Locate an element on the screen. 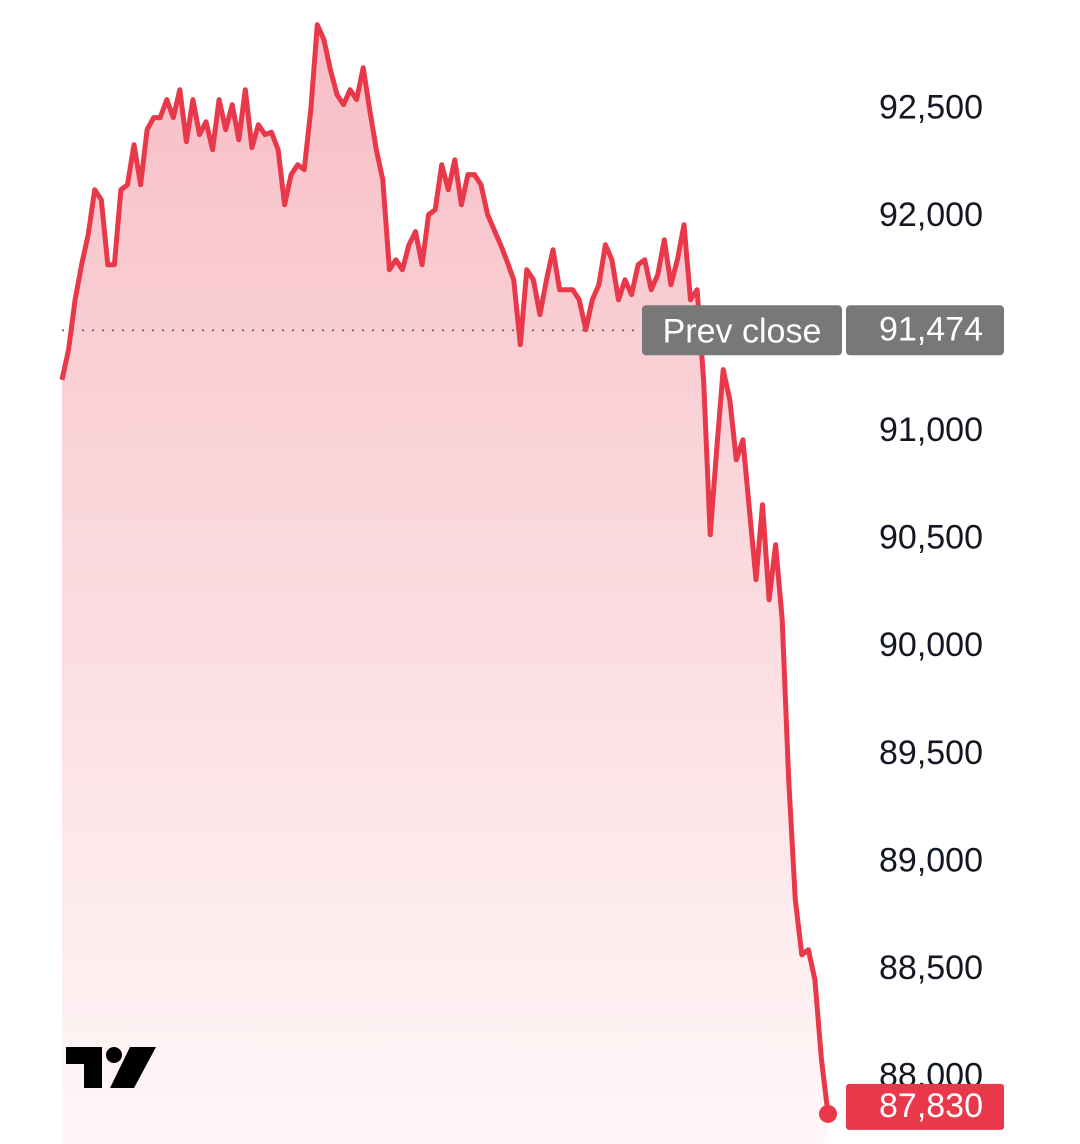 The height and width of the screenshot is (1144, 1080). y-tick-label: 91,000 is located at coordinates (931, 430).